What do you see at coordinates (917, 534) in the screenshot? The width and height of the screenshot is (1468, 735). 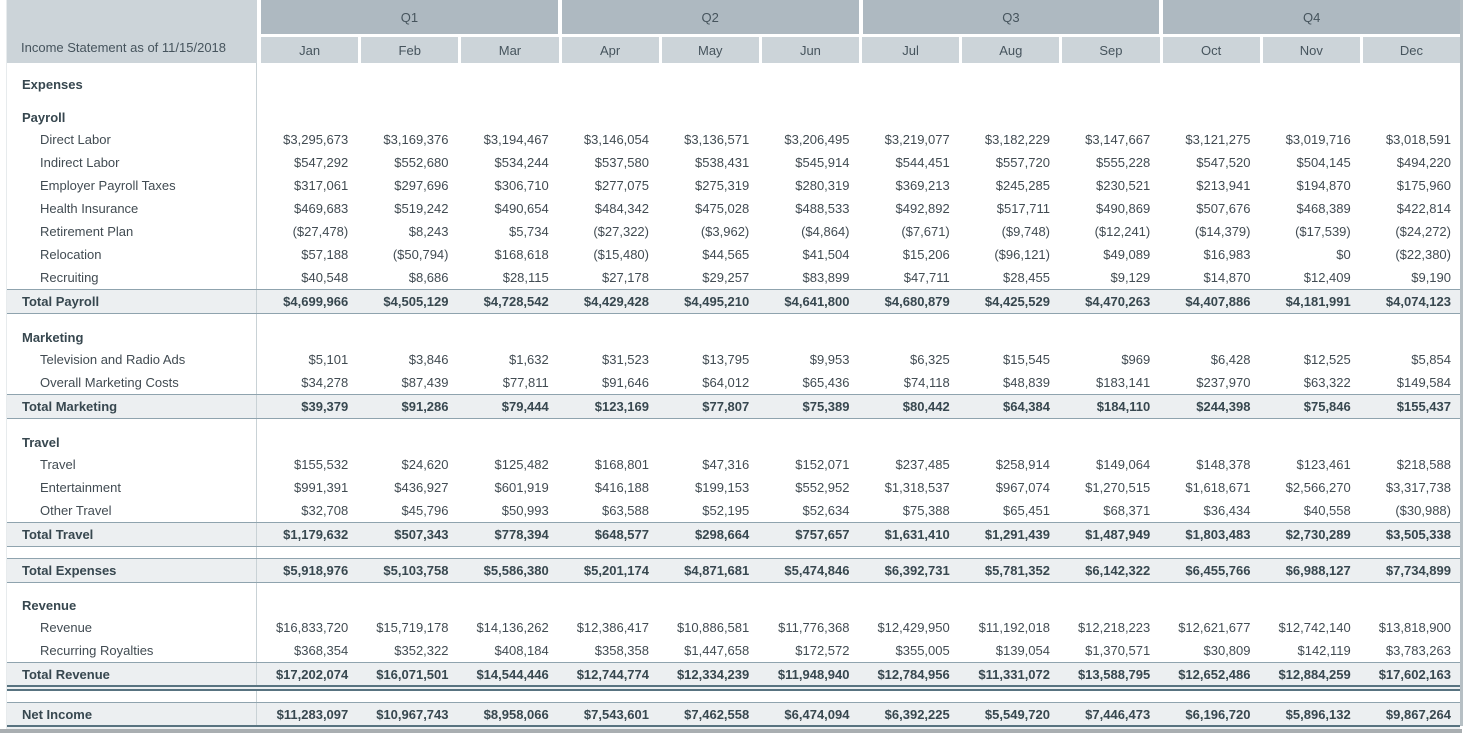 I see `total-travel-jul: $1,631,410` at bounding box center [917, 534].